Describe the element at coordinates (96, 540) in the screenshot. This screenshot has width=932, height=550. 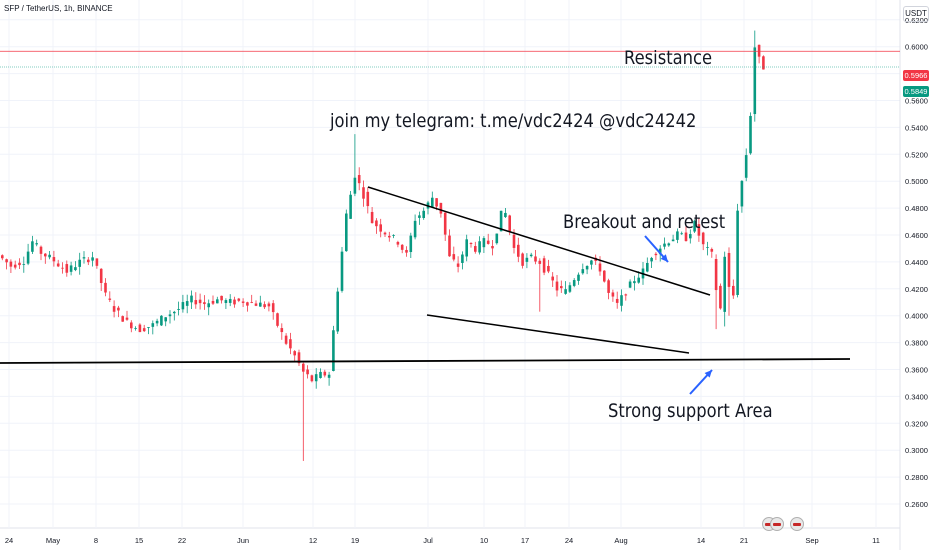
I see `x-tick-label: 8` at that location.